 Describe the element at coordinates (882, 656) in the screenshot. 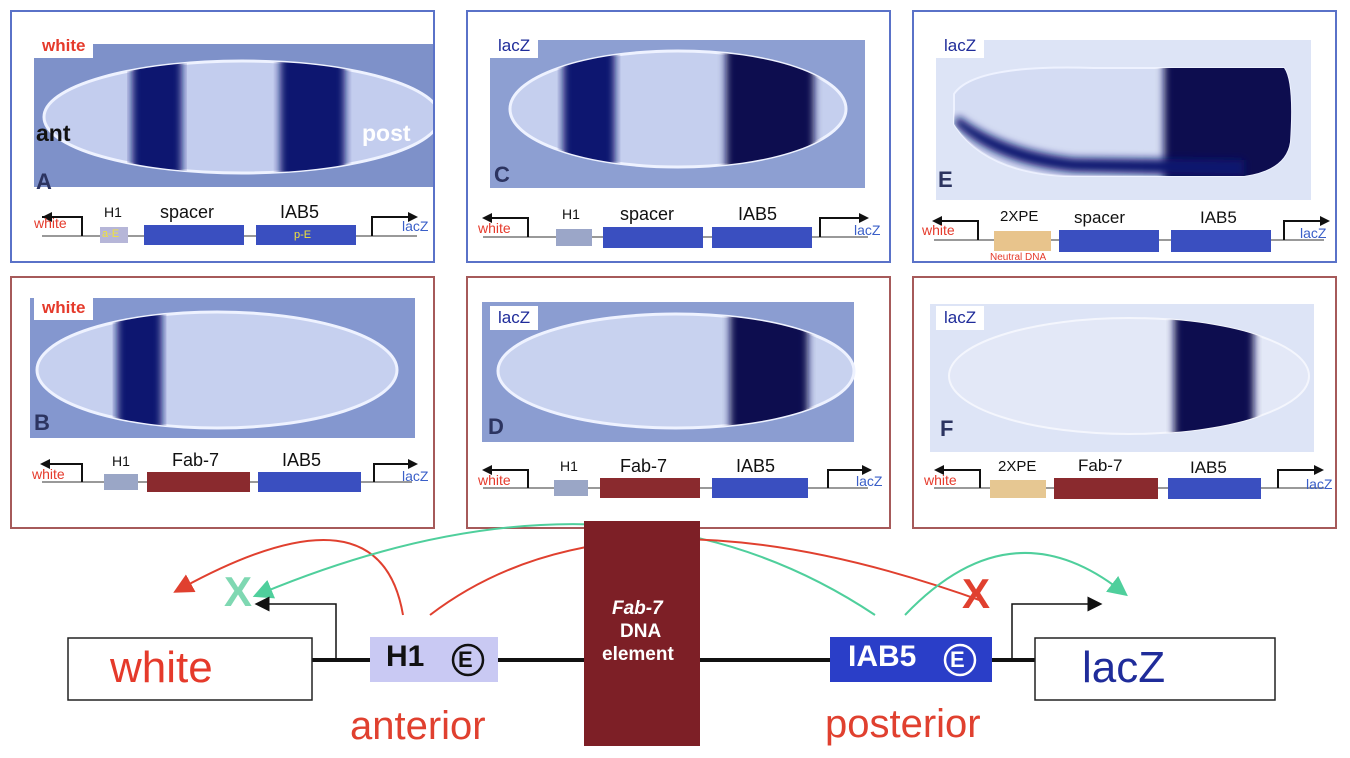

I see `iab5-label: IAB5` at that location.